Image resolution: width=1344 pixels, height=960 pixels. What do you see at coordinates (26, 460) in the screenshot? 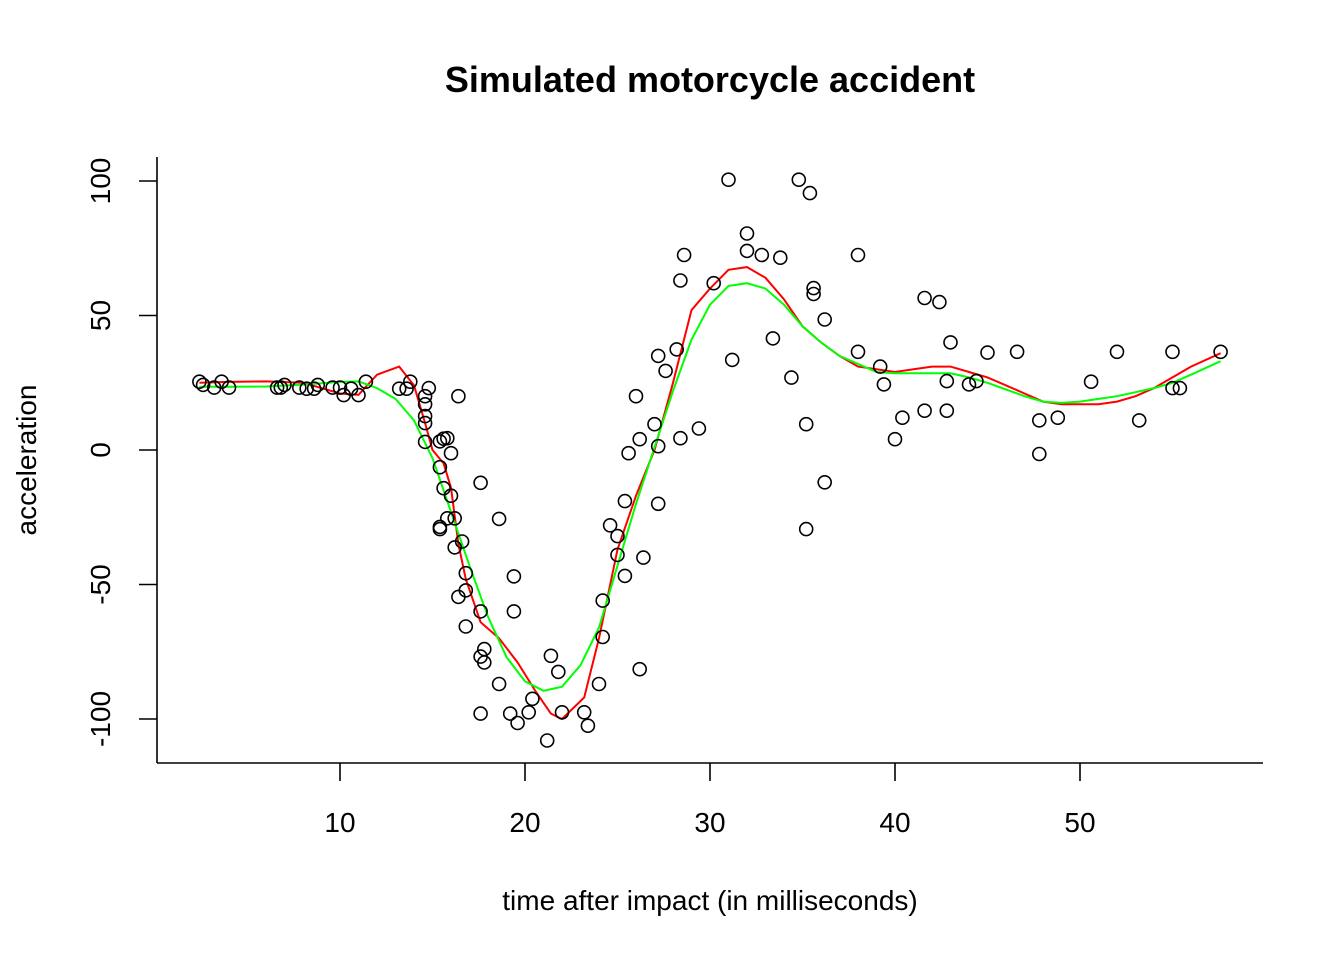
I see `y-axis-label: acceleration` at bounding box center [26, 460].